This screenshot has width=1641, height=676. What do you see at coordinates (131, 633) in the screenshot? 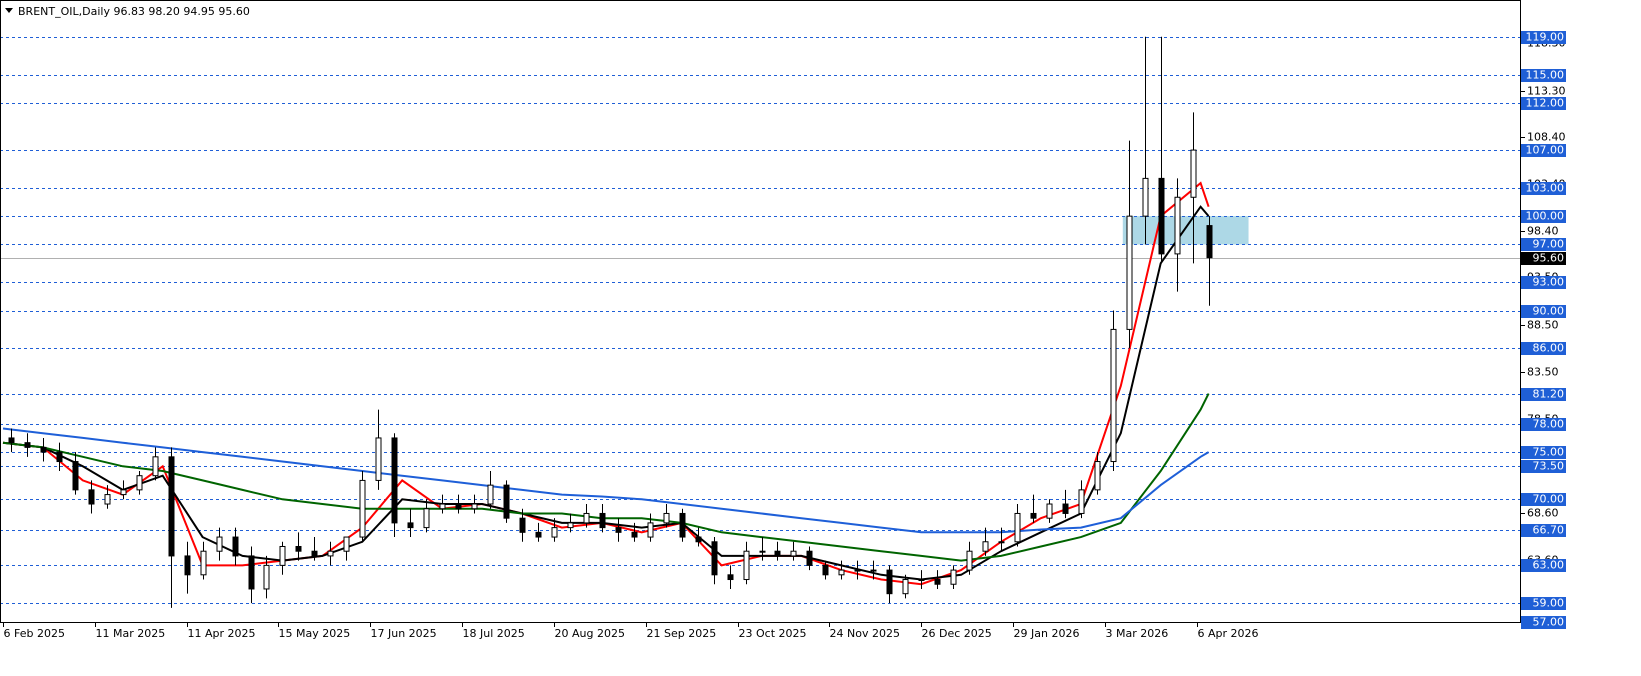
I see `x-tick-label: 11 Mar 2025` at bounding box center [131, 633].